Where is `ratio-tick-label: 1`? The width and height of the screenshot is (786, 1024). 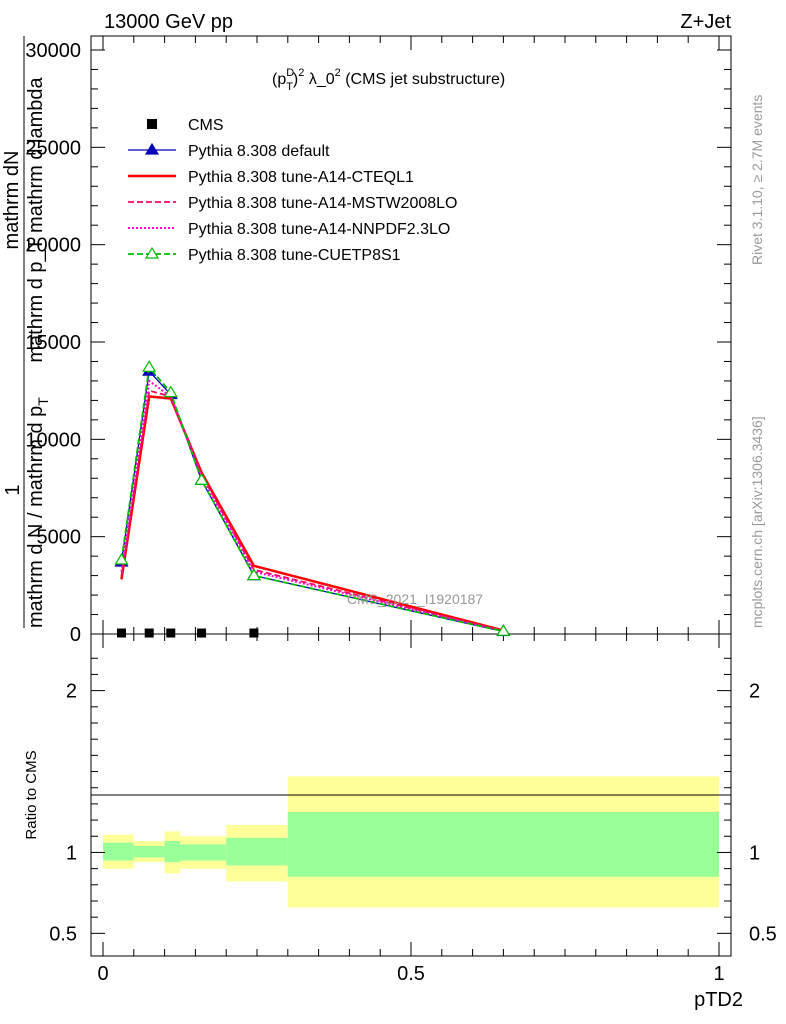
ratio-tick-label: 1 is located at coordinates (71, 853).